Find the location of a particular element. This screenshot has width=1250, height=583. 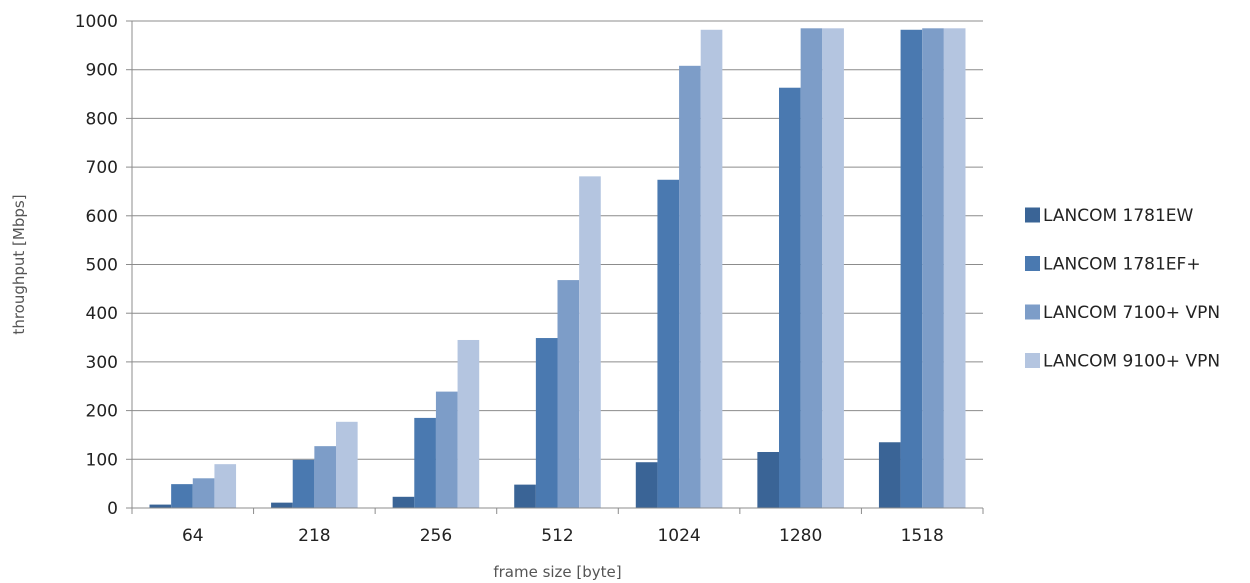

y-tick-label: 500 is located at coordinates (102, 266).